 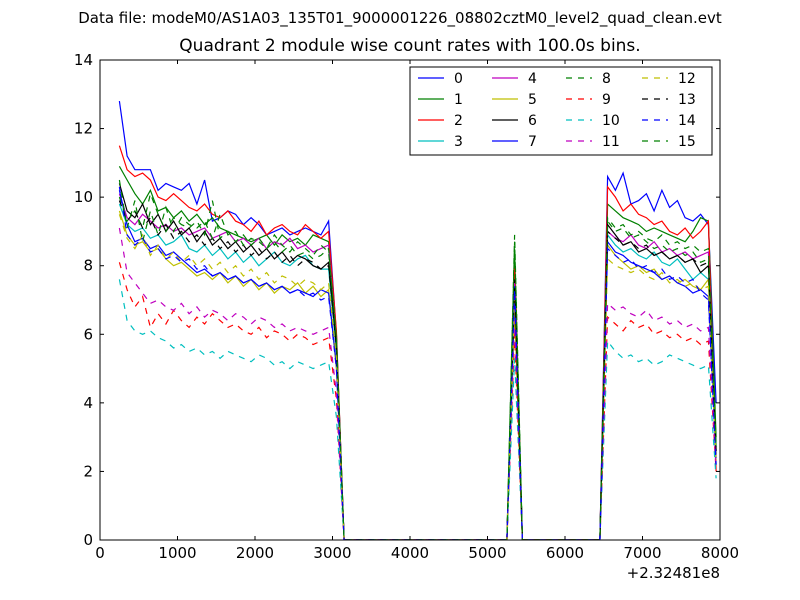 I want to click on x-tick-label: 2000, so click(x=255, y=553).